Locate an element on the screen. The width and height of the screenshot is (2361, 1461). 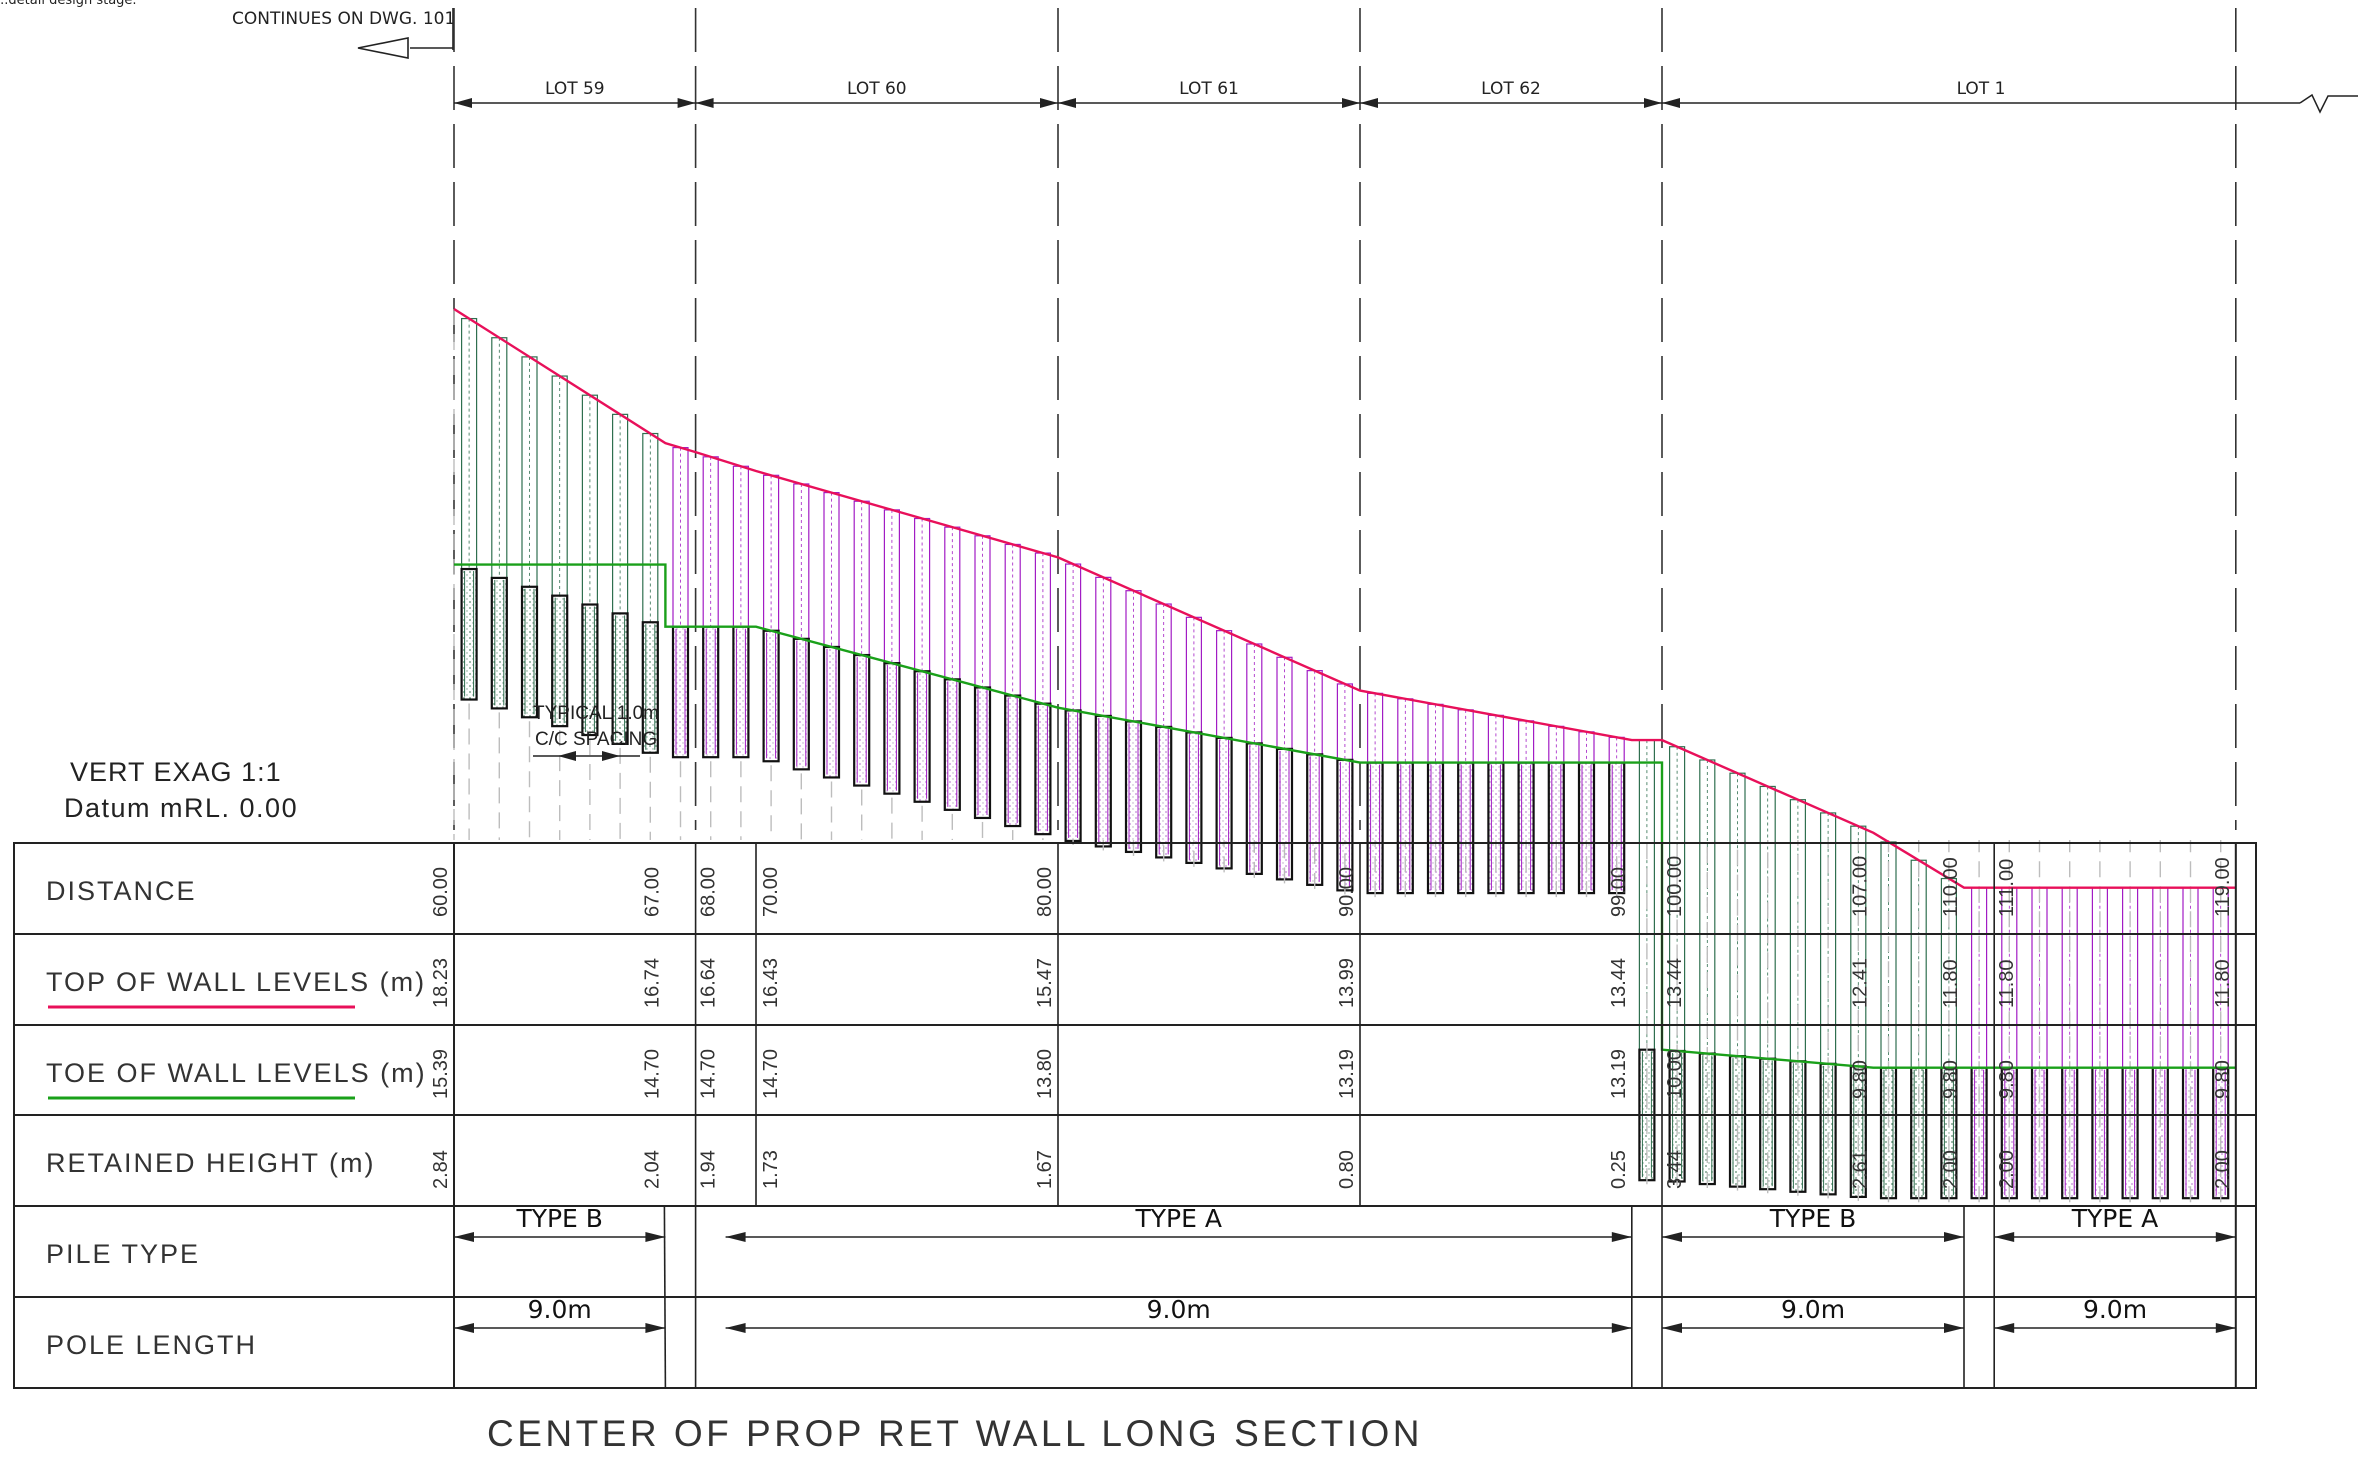
distance-value: 100.00 is located at coordinates (1675, 886).